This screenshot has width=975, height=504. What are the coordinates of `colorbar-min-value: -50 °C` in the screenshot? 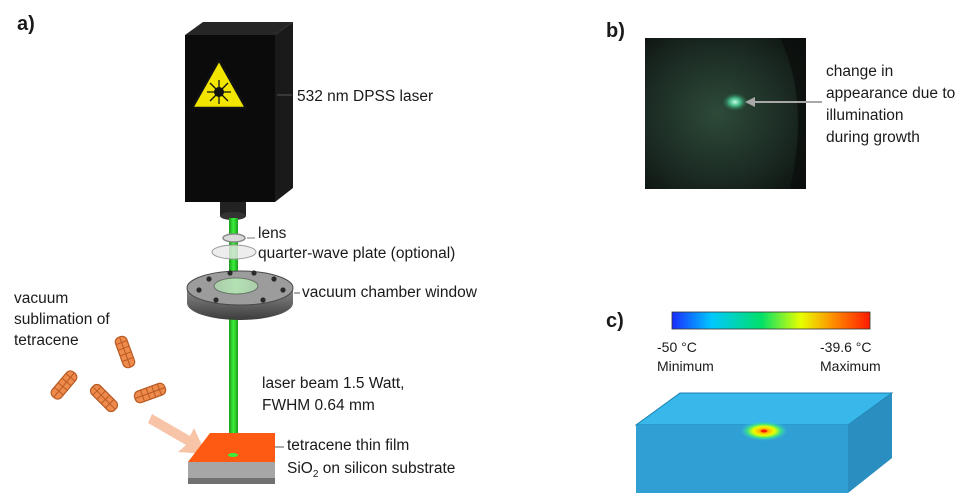 It's located at (677, 347).